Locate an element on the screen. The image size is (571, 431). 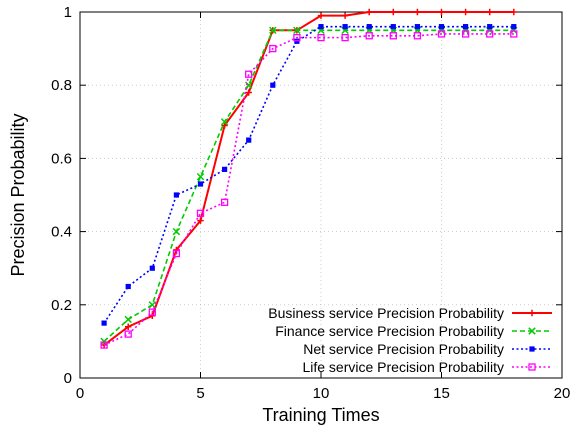
legend-label: Net service Precision Probability is located at coordinates (403, 349).